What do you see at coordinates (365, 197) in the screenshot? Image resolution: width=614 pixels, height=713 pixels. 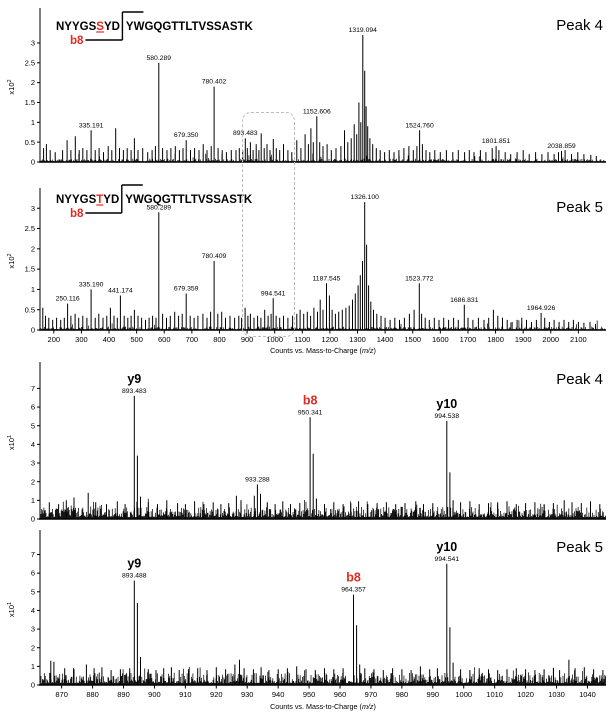 I see `svg-text: 1326.100` at bounding box center [365, 197].